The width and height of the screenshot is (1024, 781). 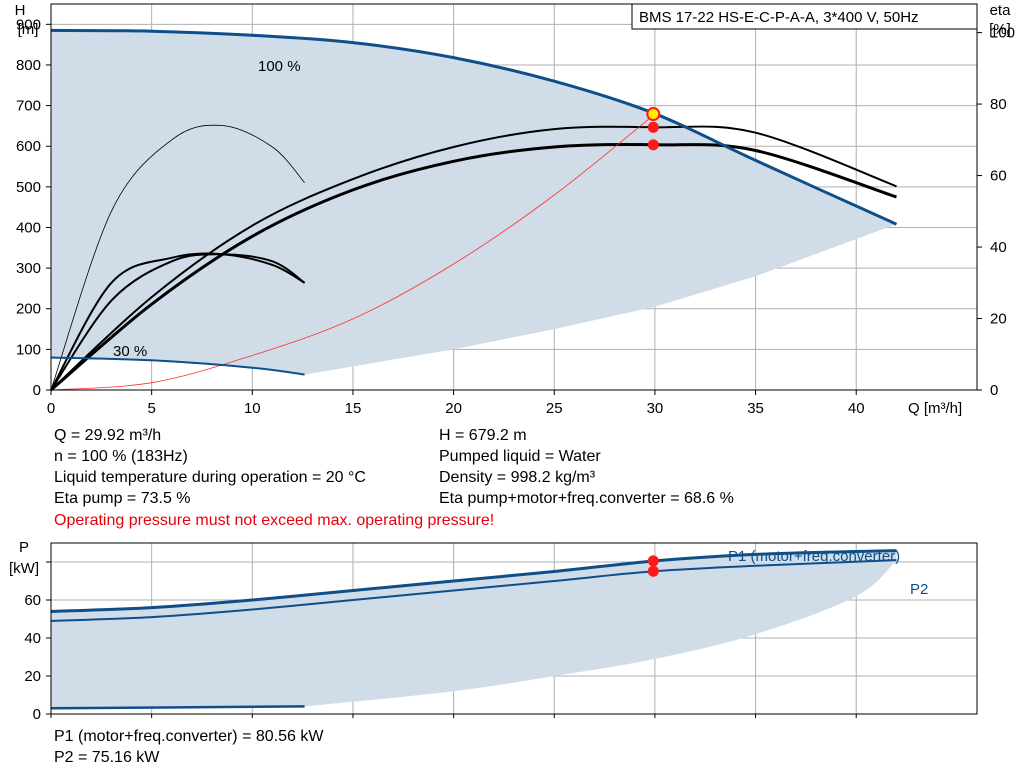 What do you see at coordinates (755, 408) in the screenshot?
I see `head-x-tick-label: 35` at bounding box center [755, 408].